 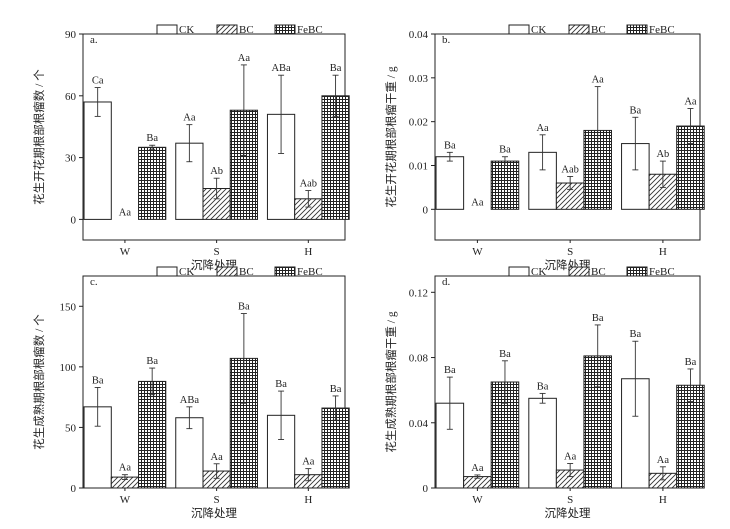 What do you see at coordinates (690, 436) in the screenshot?
I see `bar-febc-h` at bounding box center [690, 436].